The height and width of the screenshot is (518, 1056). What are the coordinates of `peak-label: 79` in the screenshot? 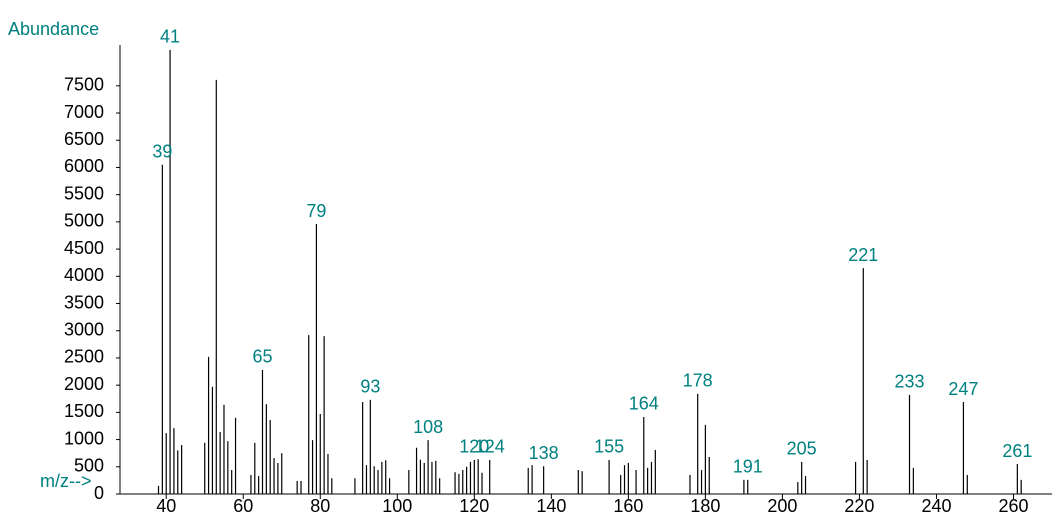 It's located at (316, 211).